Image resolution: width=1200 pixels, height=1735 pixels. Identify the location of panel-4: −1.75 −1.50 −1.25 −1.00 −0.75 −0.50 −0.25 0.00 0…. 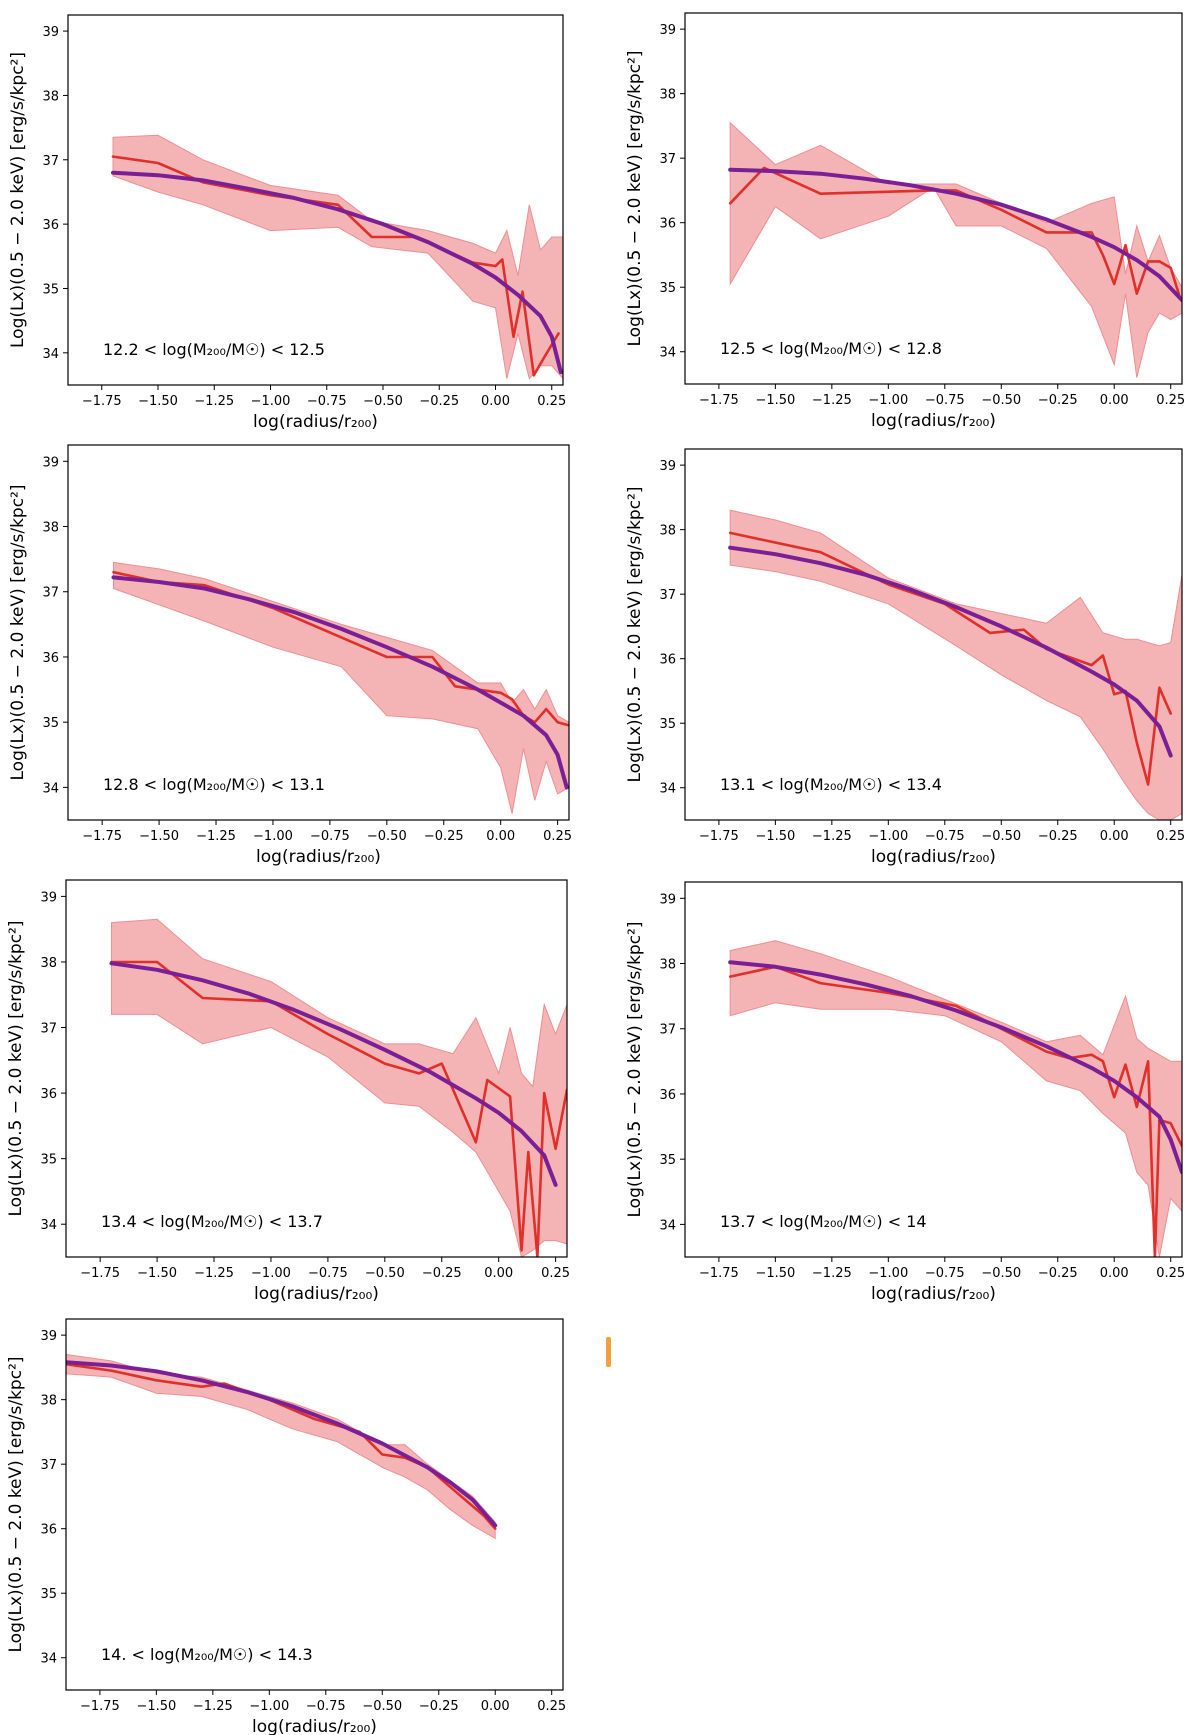
(905, 657).